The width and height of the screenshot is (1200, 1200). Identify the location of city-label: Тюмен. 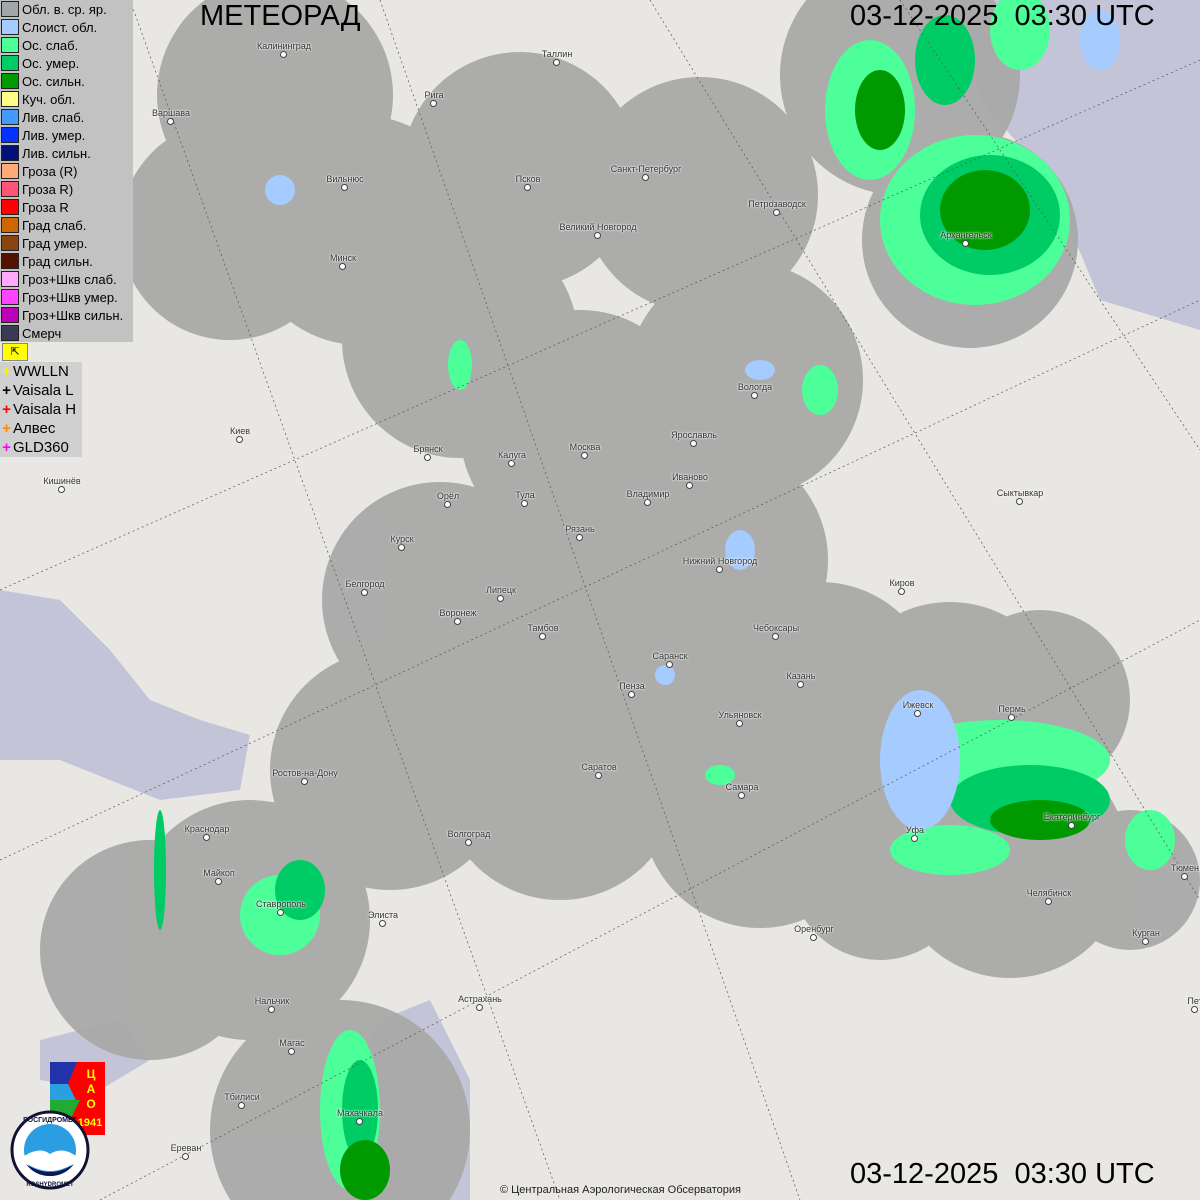
(1185, 868).